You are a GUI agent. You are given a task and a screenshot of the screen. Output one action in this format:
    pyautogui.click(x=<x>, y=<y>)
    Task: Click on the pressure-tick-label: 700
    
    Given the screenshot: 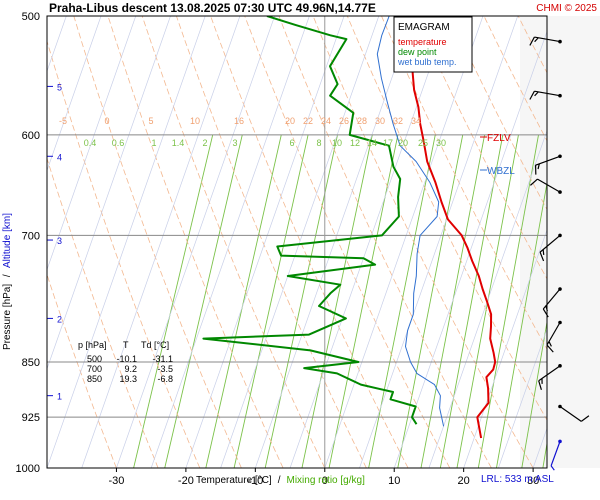 What is the action you would take?
    pyautogui.click(x=31, y=236)
    